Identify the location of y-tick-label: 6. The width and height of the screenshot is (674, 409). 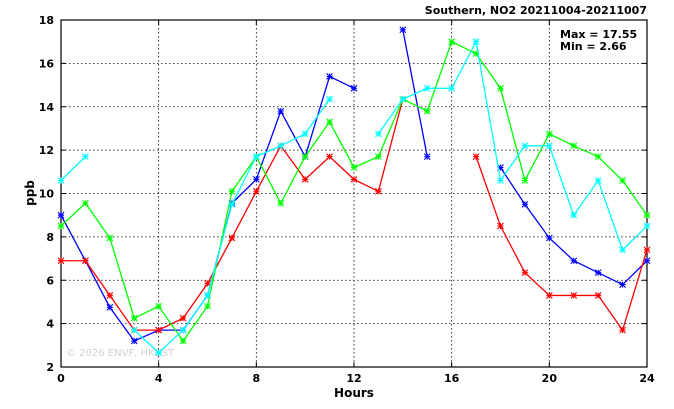
(50, 280).